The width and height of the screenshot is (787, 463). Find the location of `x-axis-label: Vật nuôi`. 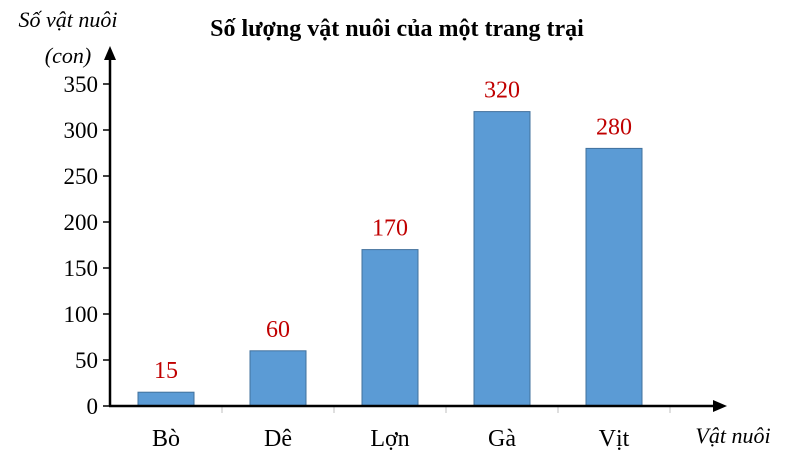

x-axis-label: Vật nuôi is located at coordinates (732, 435).